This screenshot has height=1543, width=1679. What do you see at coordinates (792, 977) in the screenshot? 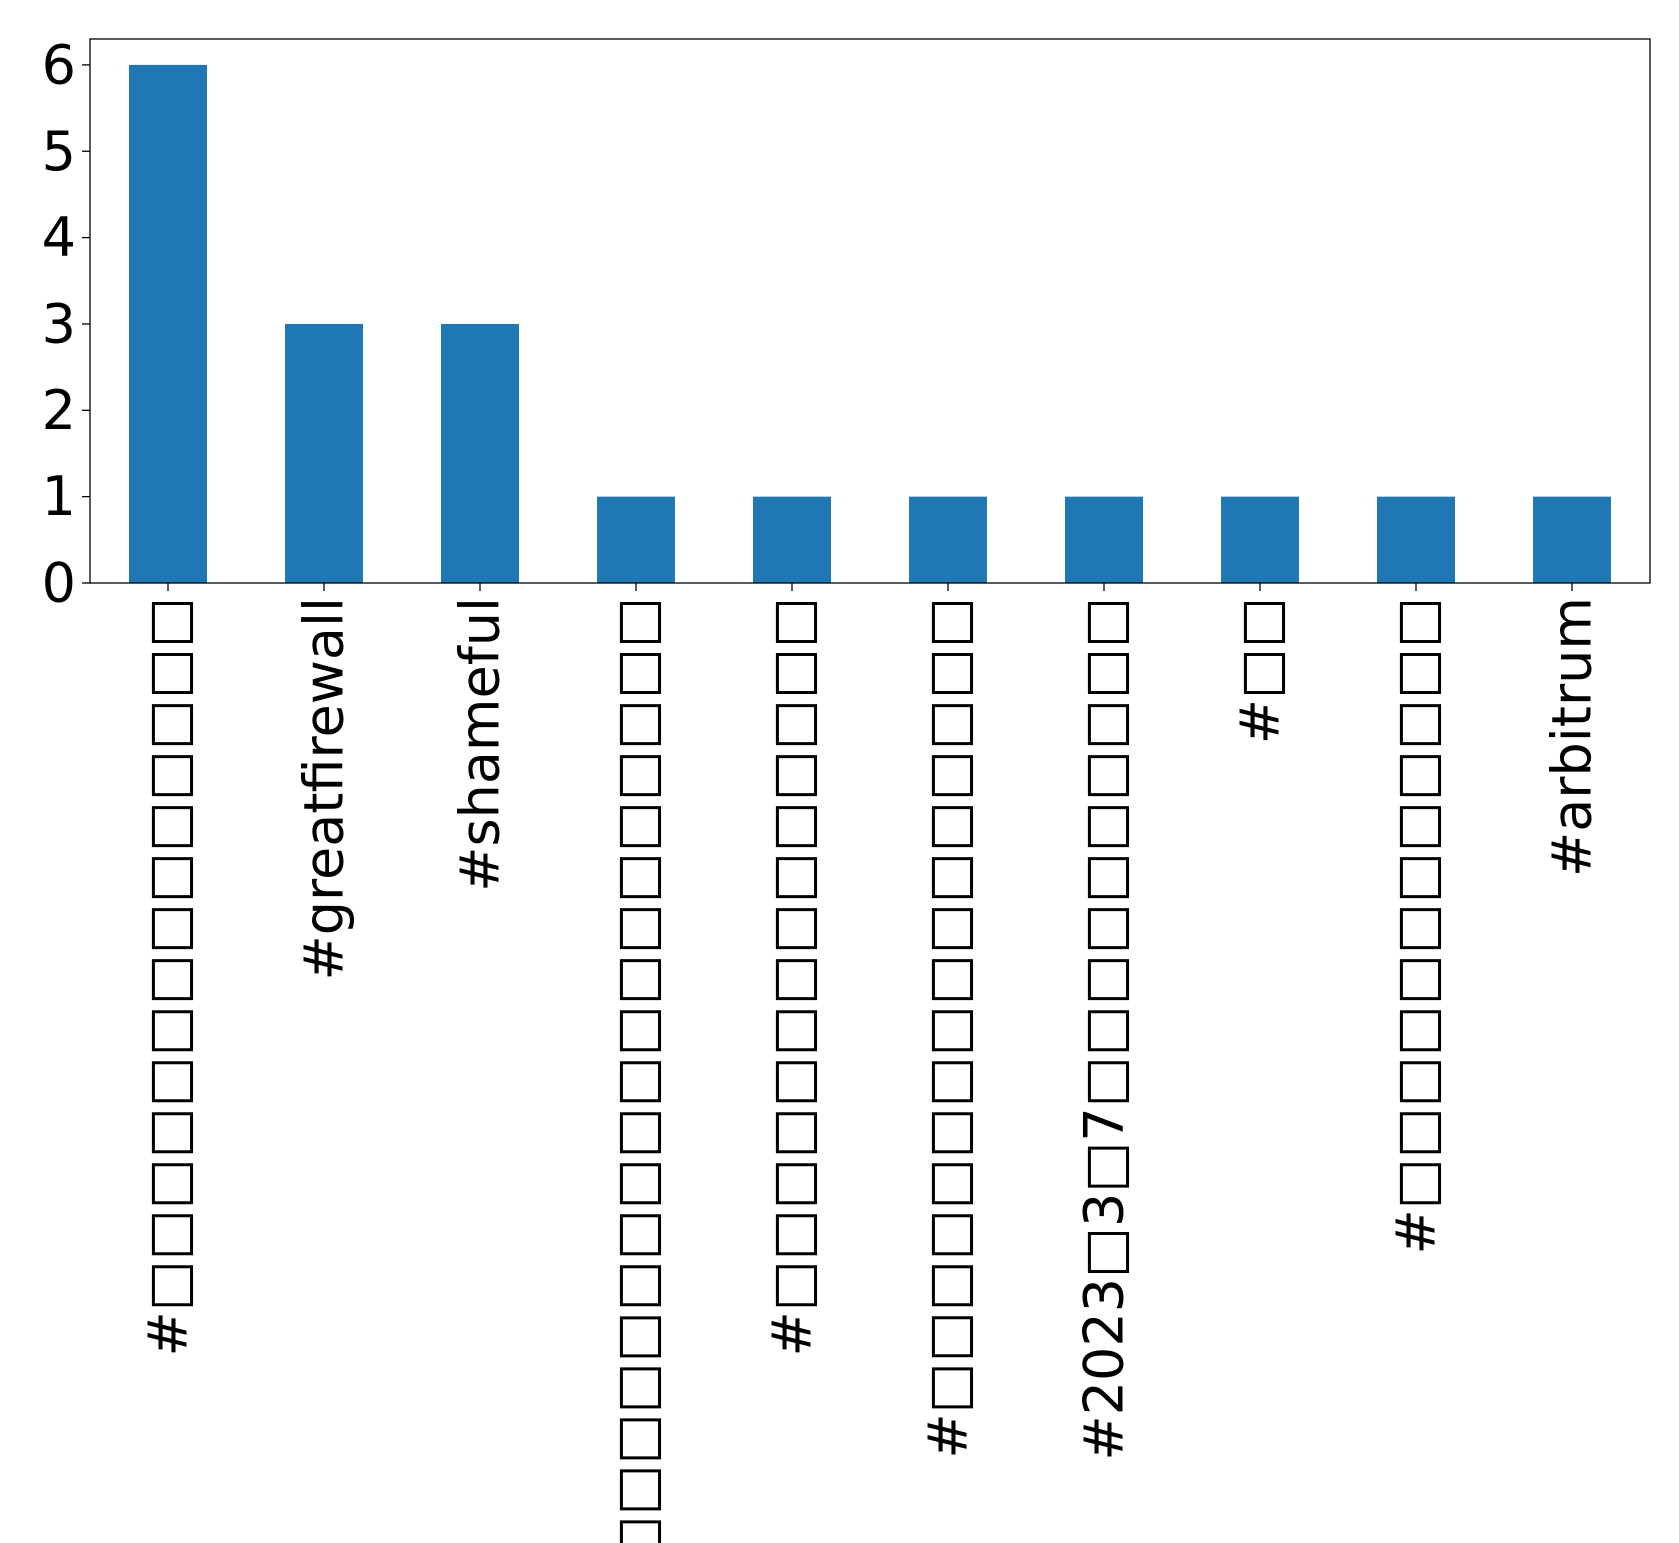
I see `x-tick-label-4: #□□□□□□□□□□□□□□` at bounding box center [792, 977].